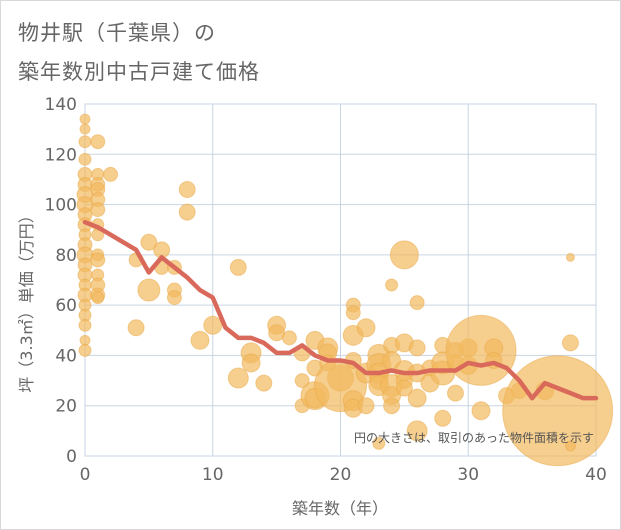 Image resolution: width=621 pixels, height=530 pixels. Describe the element at coordinates (213, 475) in the screenshot. I see `x-tick-label-1: 10` at that location.